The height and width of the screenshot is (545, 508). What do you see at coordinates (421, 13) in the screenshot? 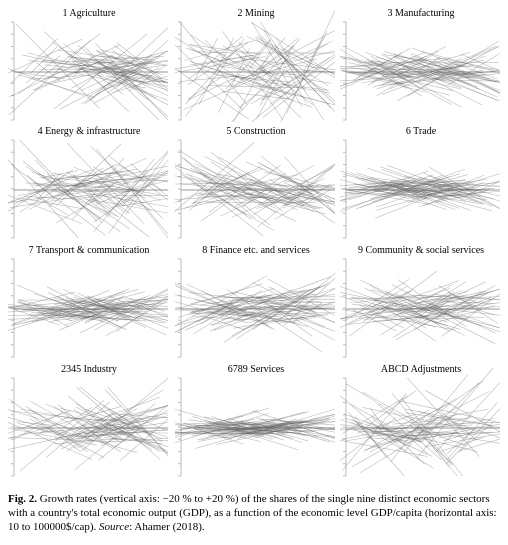
I see `panel-title-text: 3 Manufacturing` at bounding box center [421, 13].